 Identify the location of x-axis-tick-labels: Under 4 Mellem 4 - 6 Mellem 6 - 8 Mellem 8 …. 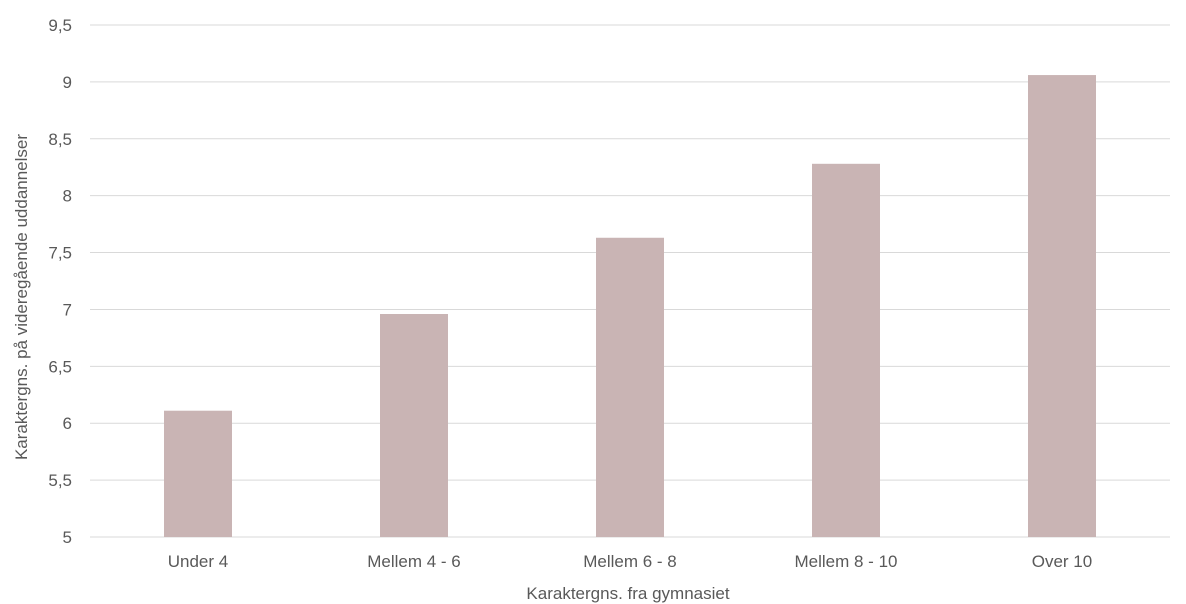
(630, 561).